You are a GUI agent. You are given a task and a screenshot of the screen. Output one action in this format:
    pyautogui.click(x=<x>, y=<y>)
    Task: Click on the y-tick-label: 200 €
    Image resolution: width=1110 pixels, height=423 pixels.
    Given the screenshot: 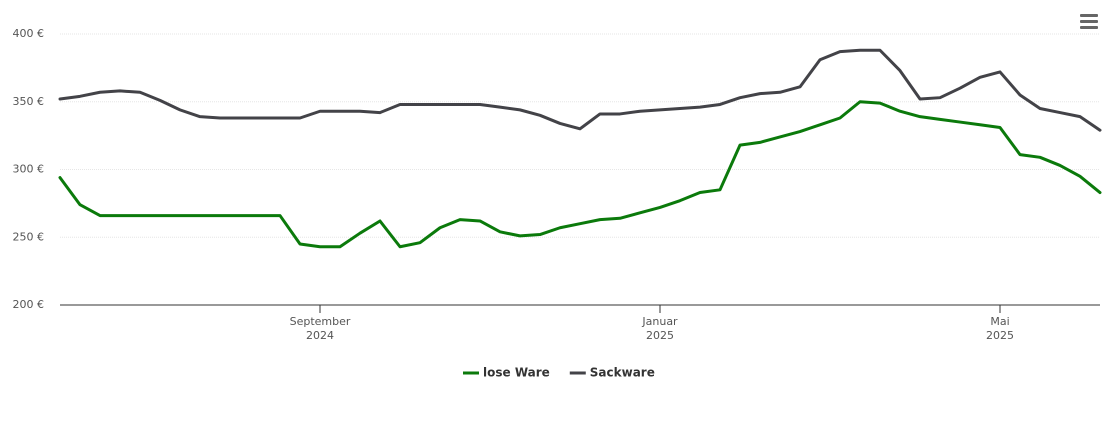 What is the action you would take?
    pyautogui.click(x=29, y=304)
    